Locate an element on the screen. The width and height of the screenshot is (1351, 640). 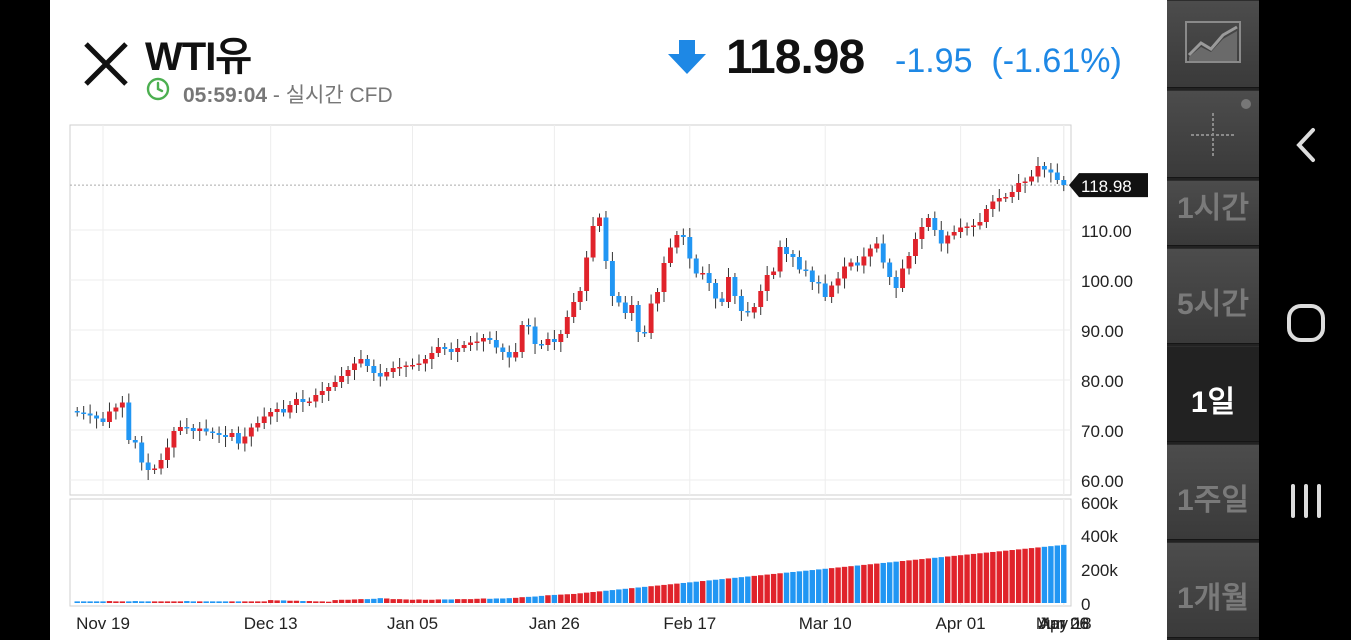
timeframe-label: 1일 is located at coordinates (1213, 402).